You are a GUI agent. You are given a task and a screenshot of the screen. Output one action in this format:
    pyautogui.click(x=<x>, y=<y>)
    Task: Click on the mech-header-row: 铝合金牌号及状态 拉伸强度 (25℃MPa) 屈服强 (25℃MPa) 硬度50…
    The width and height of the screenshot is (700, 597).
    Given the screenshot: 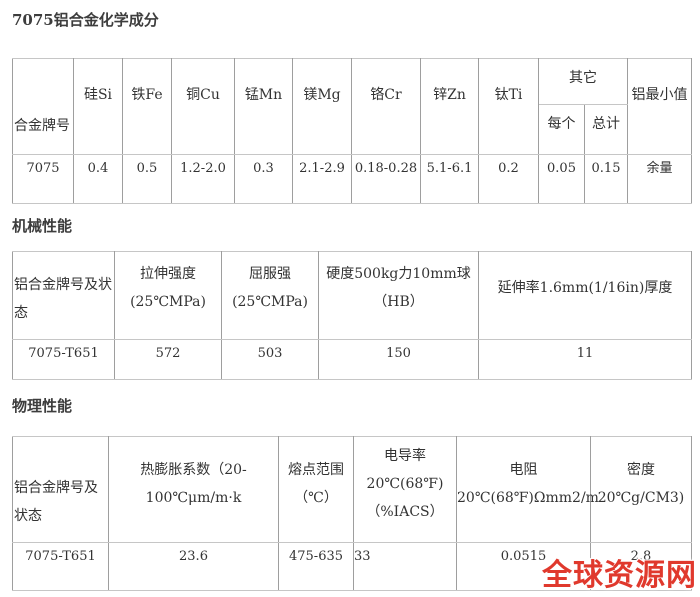 What is the action you would take?
    pyautogui.click(x=352, y=295)
    